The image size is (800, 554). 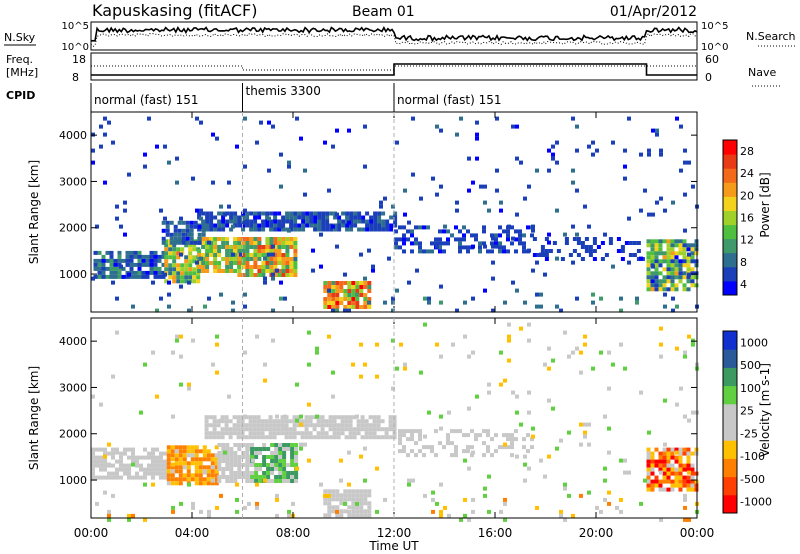 I want to click on colorbar-tick-label: 100, so click(x=750, y=388).